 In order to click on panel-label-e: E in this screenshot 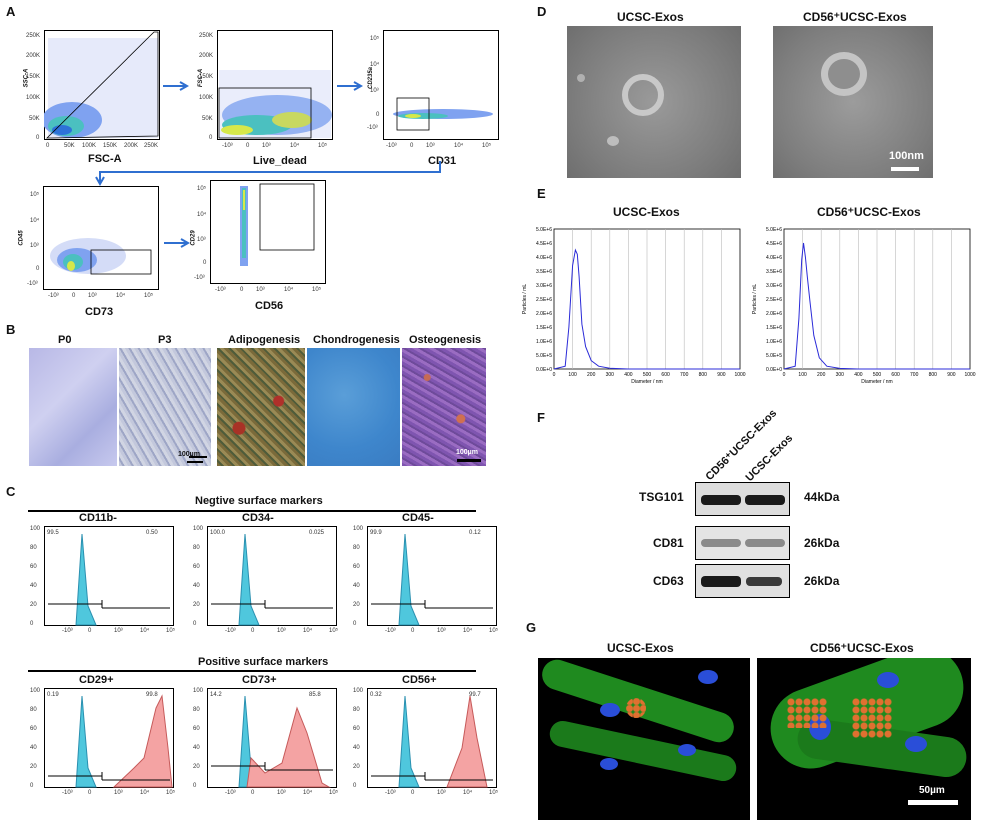, I will do `click(541, 193)`.